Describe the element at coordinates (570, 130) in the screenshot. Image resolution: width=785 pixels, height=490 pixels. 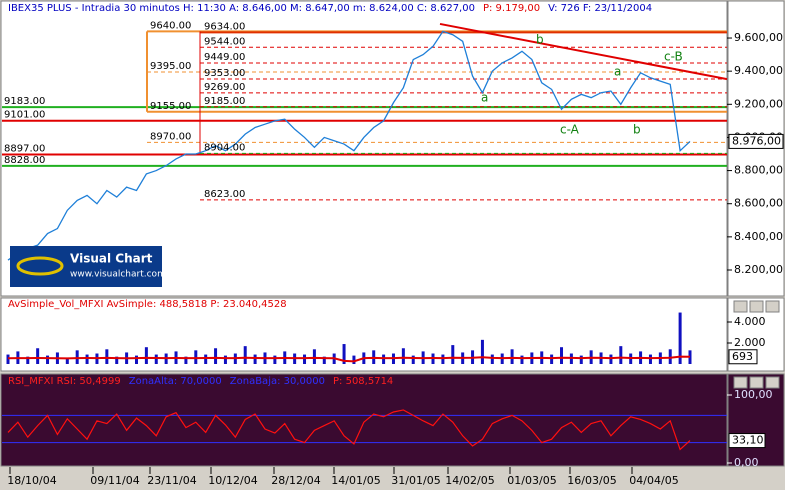
I see `wave-label: c-A` at that location.